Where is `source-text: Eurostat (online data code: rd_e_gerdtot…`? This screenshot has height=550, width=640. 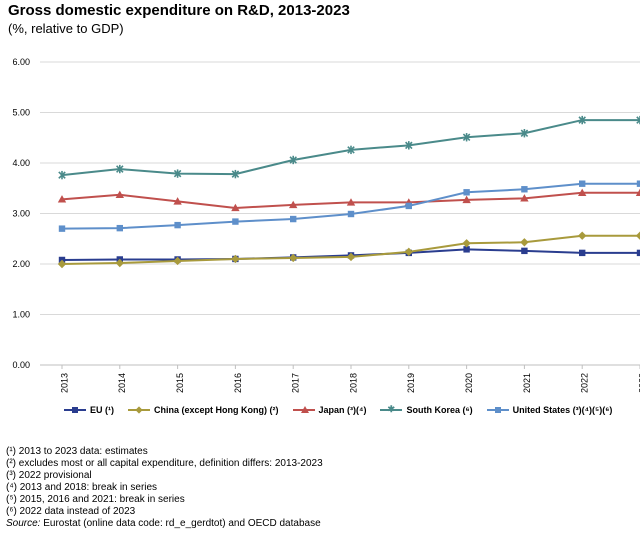
source-text: Eurostat (online data code: rd_e_gerdtot… is located at coordinates (182, 523).